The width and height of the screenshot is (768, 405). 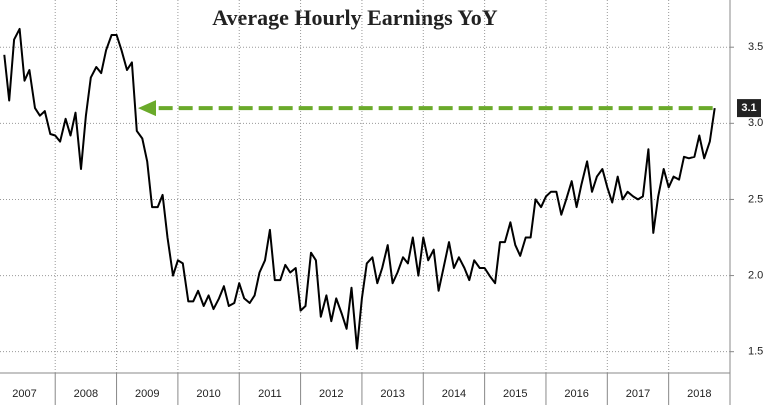 I want to click on x-tick-label: 2009, so click(x=147, y=394).